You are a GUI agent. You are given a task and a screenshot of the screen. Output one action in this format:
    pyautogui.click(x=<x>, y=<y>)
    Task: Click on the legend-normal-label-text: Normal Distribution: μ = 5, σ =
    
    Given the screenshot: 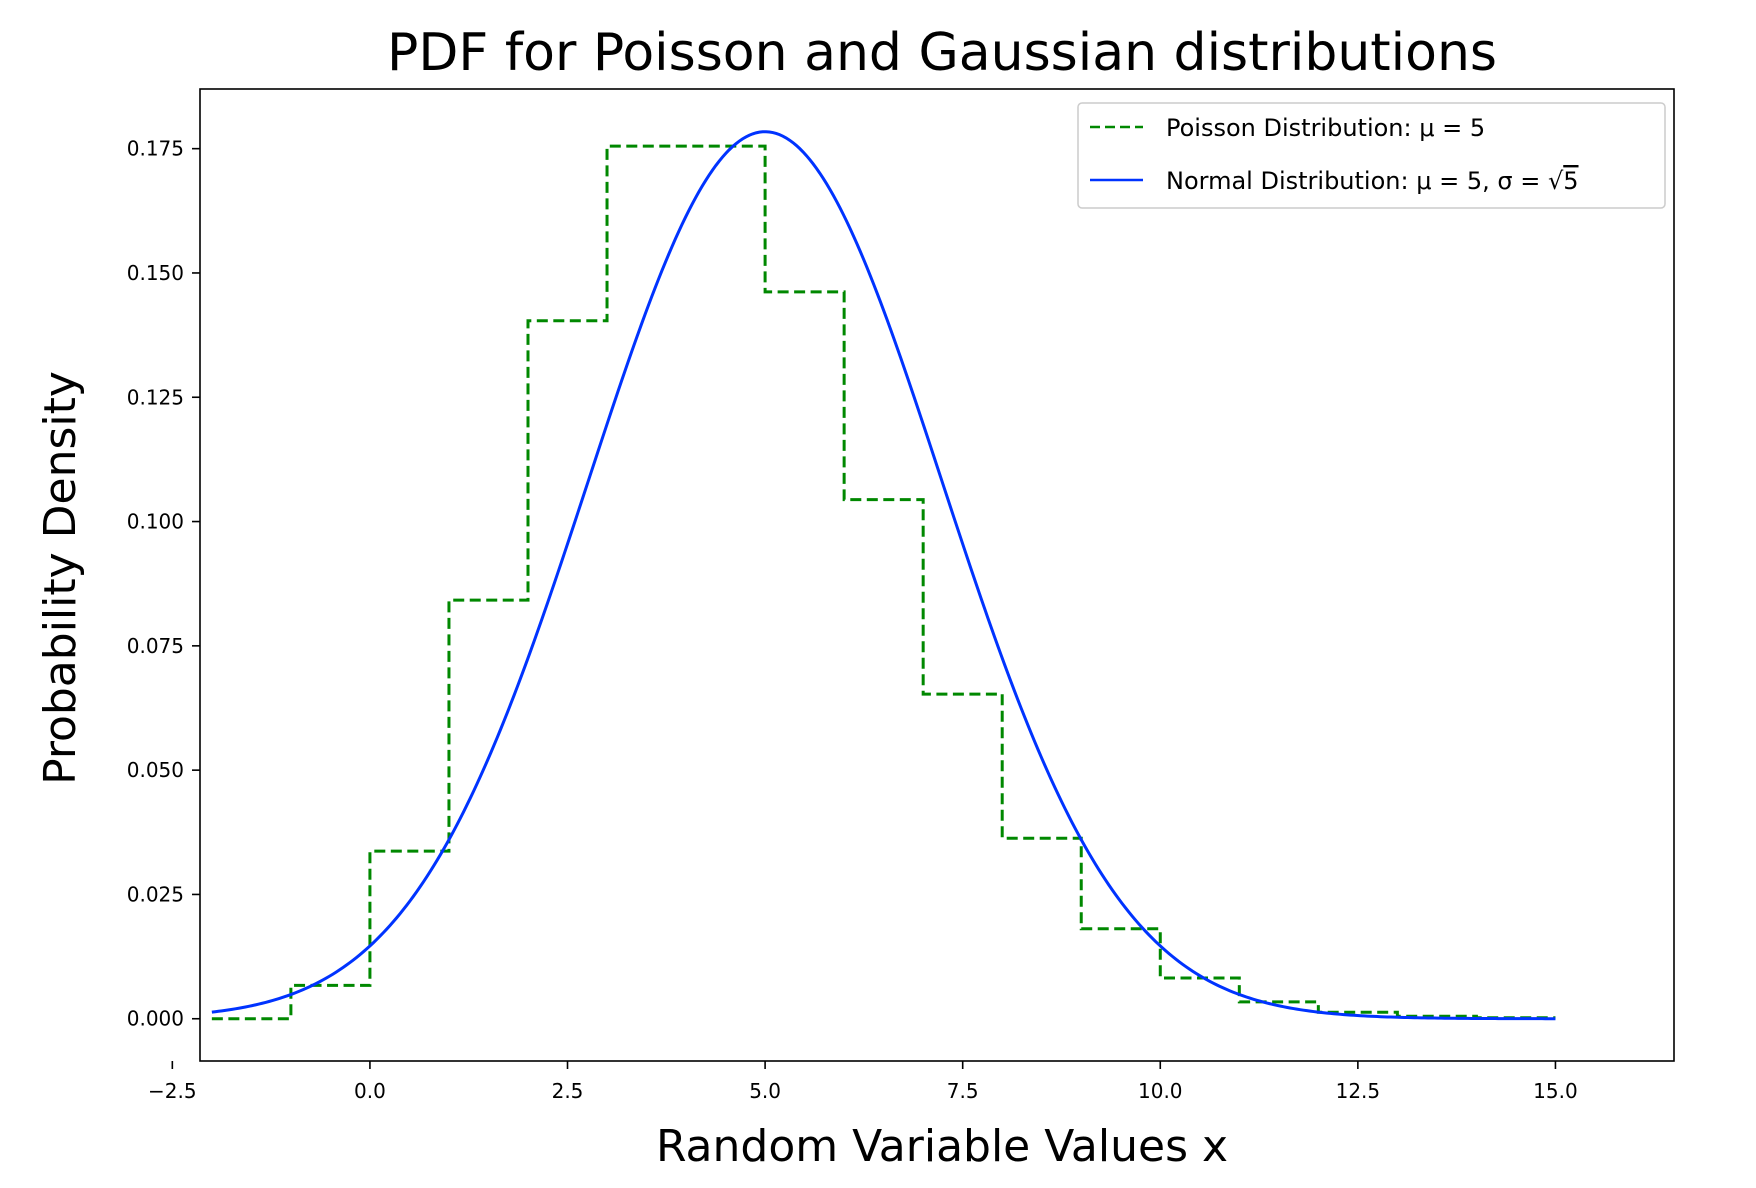 What is the action you would take?
    pyautogui.click(x=1357, y=181)
    